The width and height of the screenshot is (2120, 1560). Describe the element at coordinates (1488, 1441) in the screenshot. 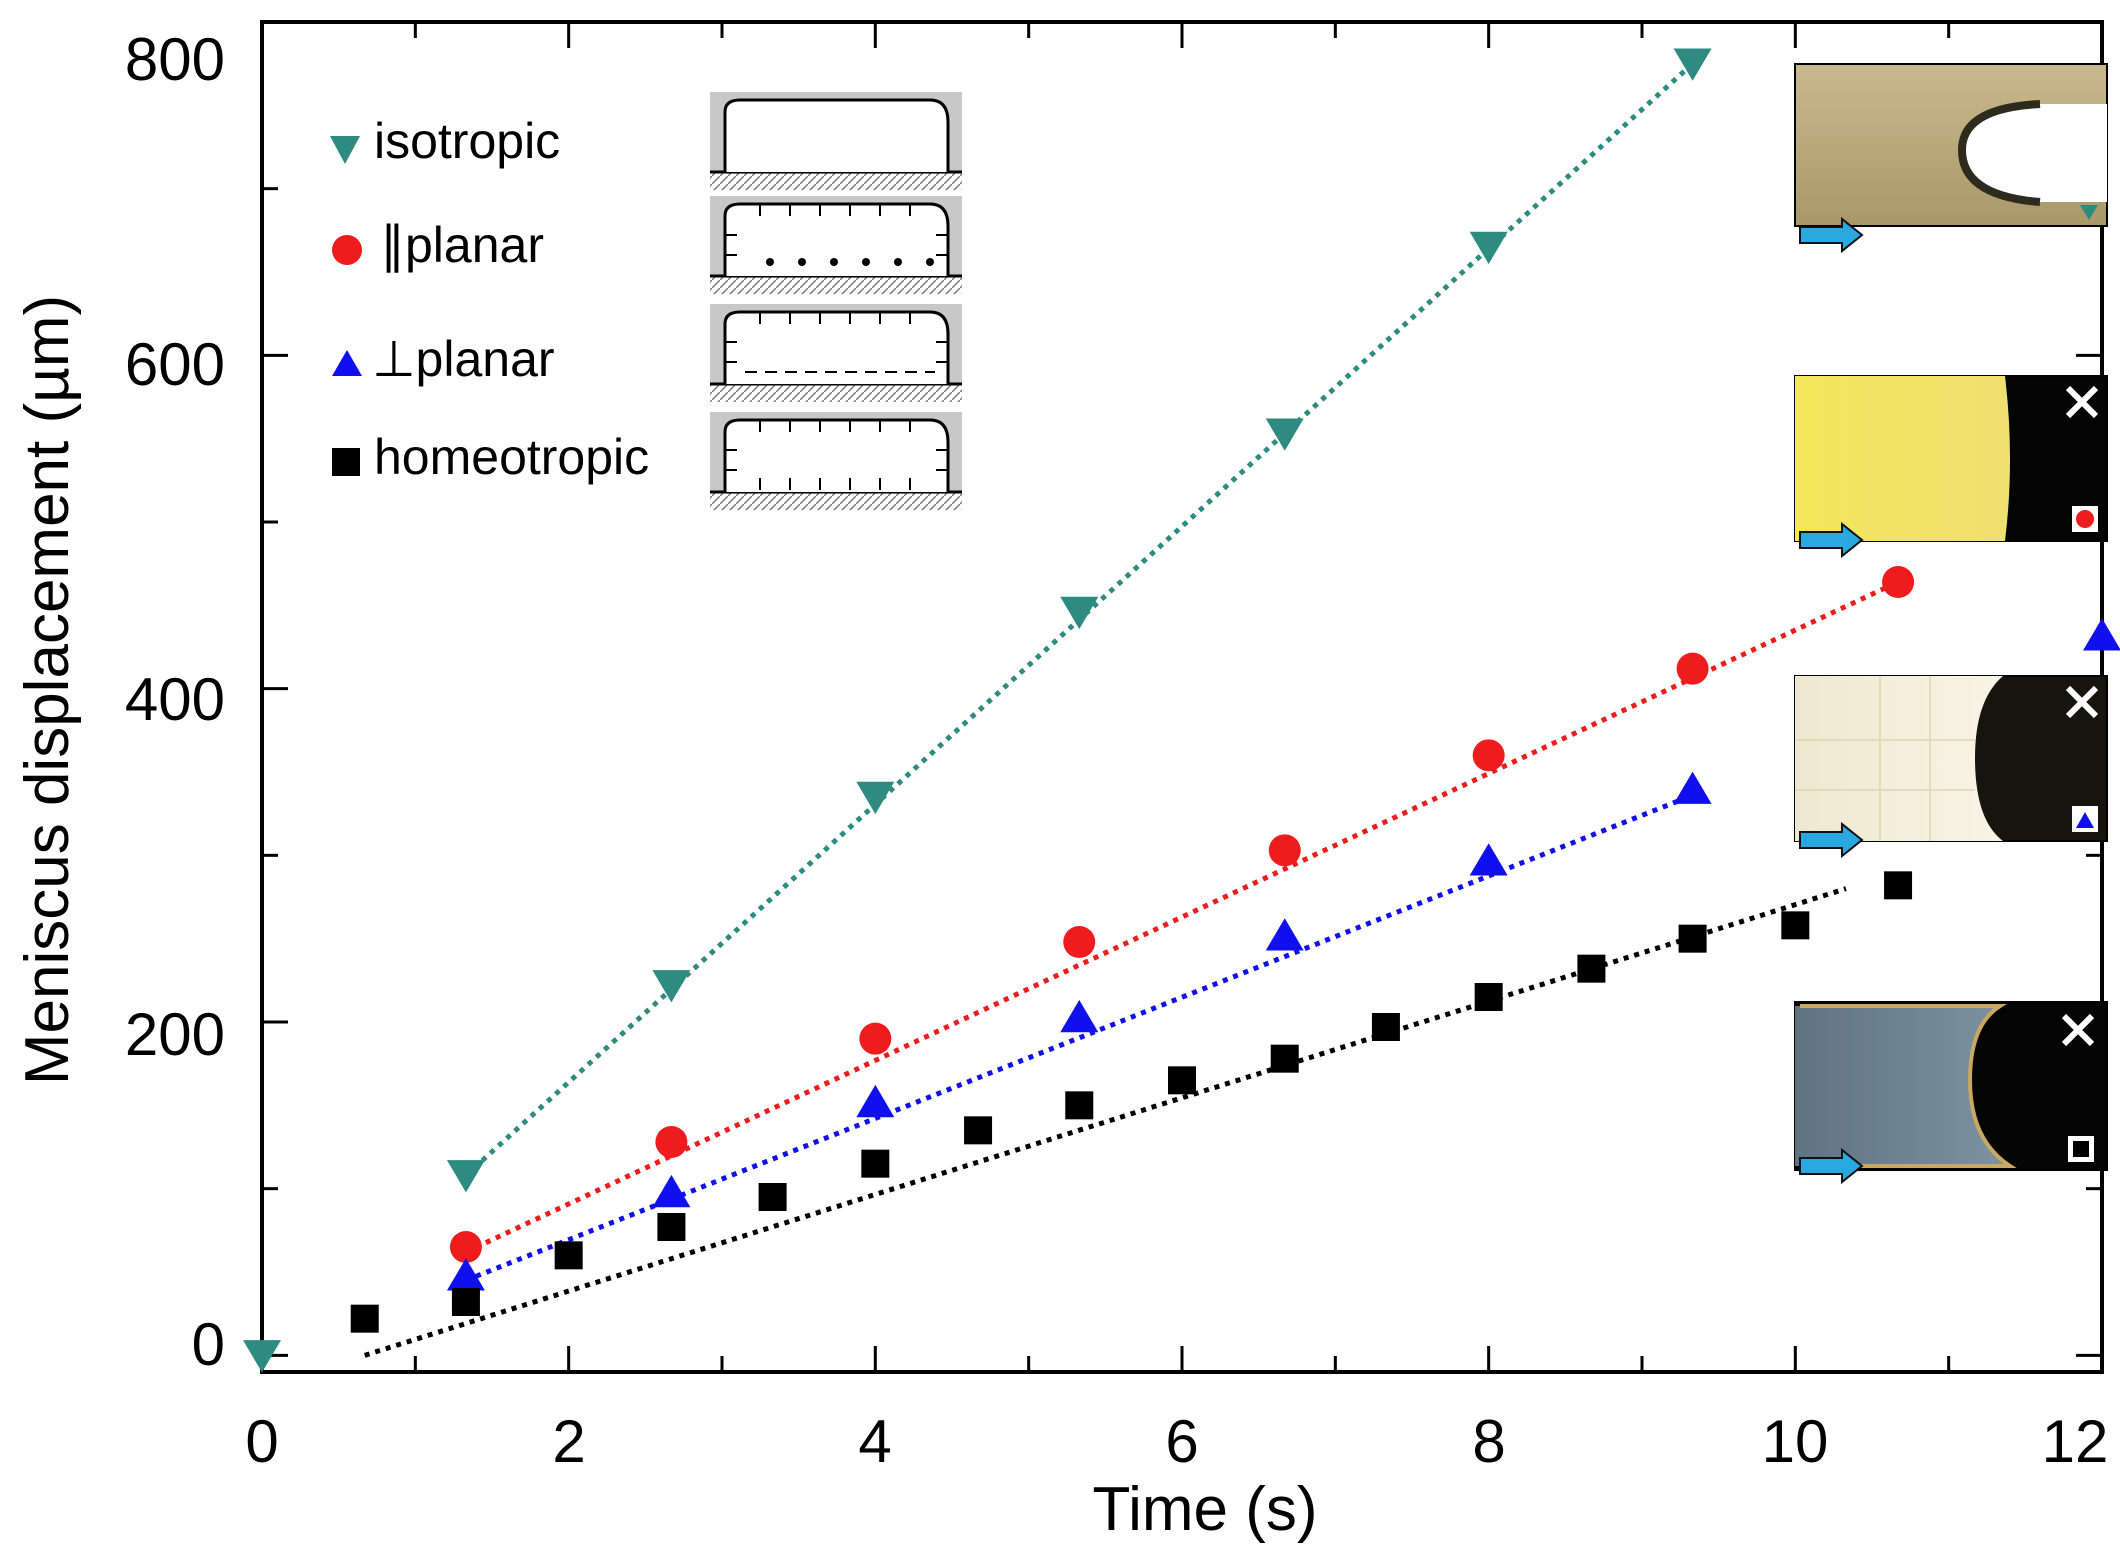

I see `x-tick-label: 8` at that location.